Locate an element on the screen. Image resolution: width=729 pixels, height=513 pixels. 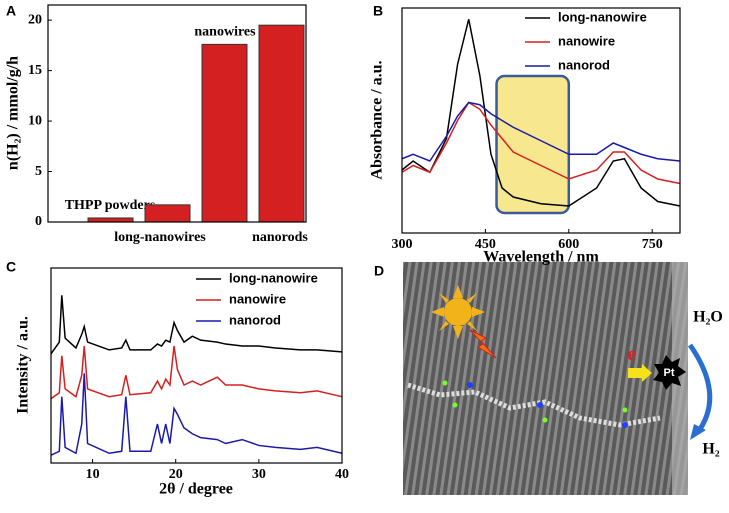
electron-label: e is located at coordinates (632, 355).